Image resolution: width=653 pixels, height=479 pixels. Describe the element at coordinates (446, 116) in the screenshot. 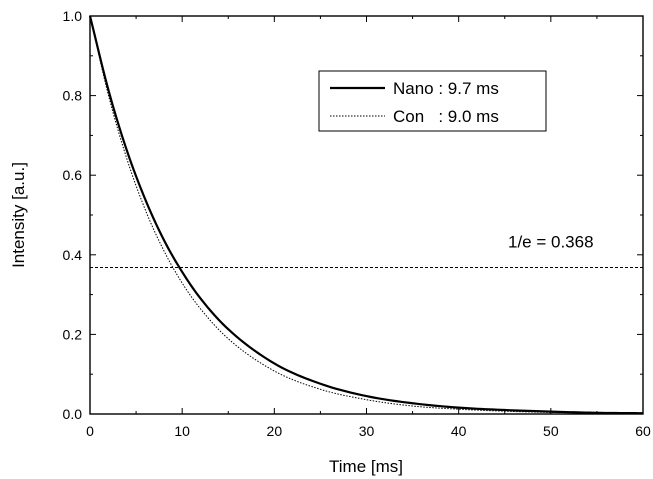

I see `legend-label-con: Con : 9.0 ms` at that location.